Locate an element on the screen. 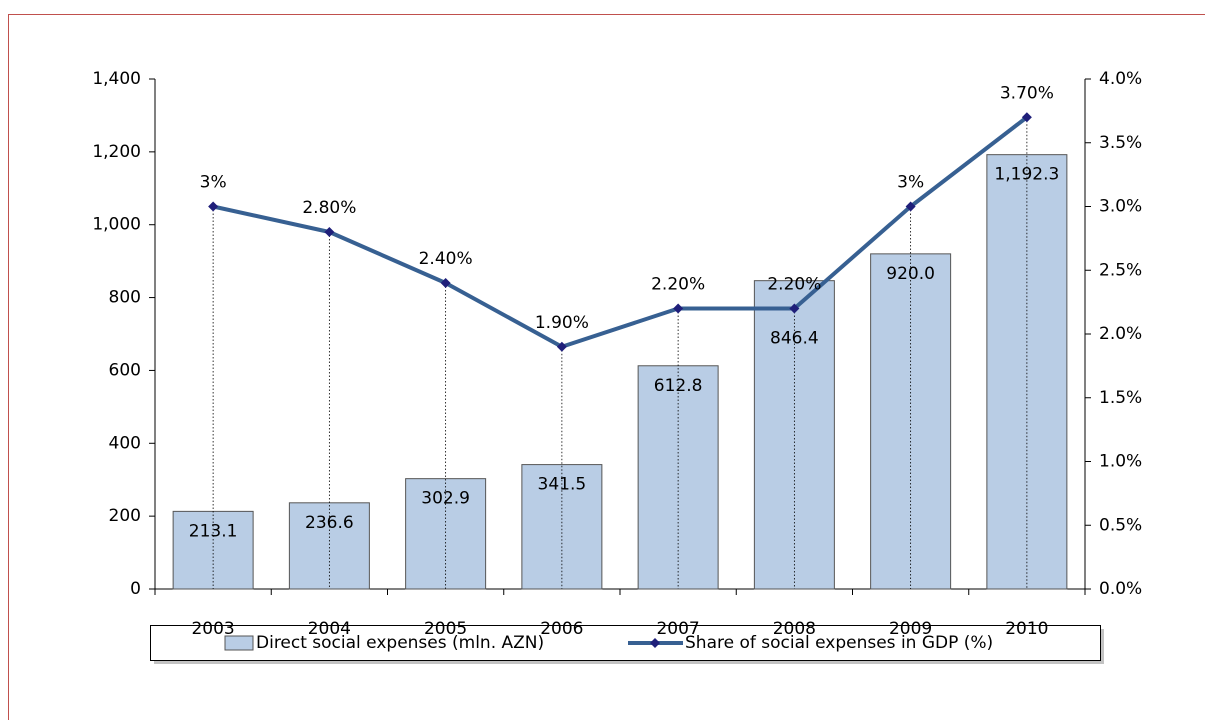  y-tick-label: 600 is located at coordinates (125, 370).